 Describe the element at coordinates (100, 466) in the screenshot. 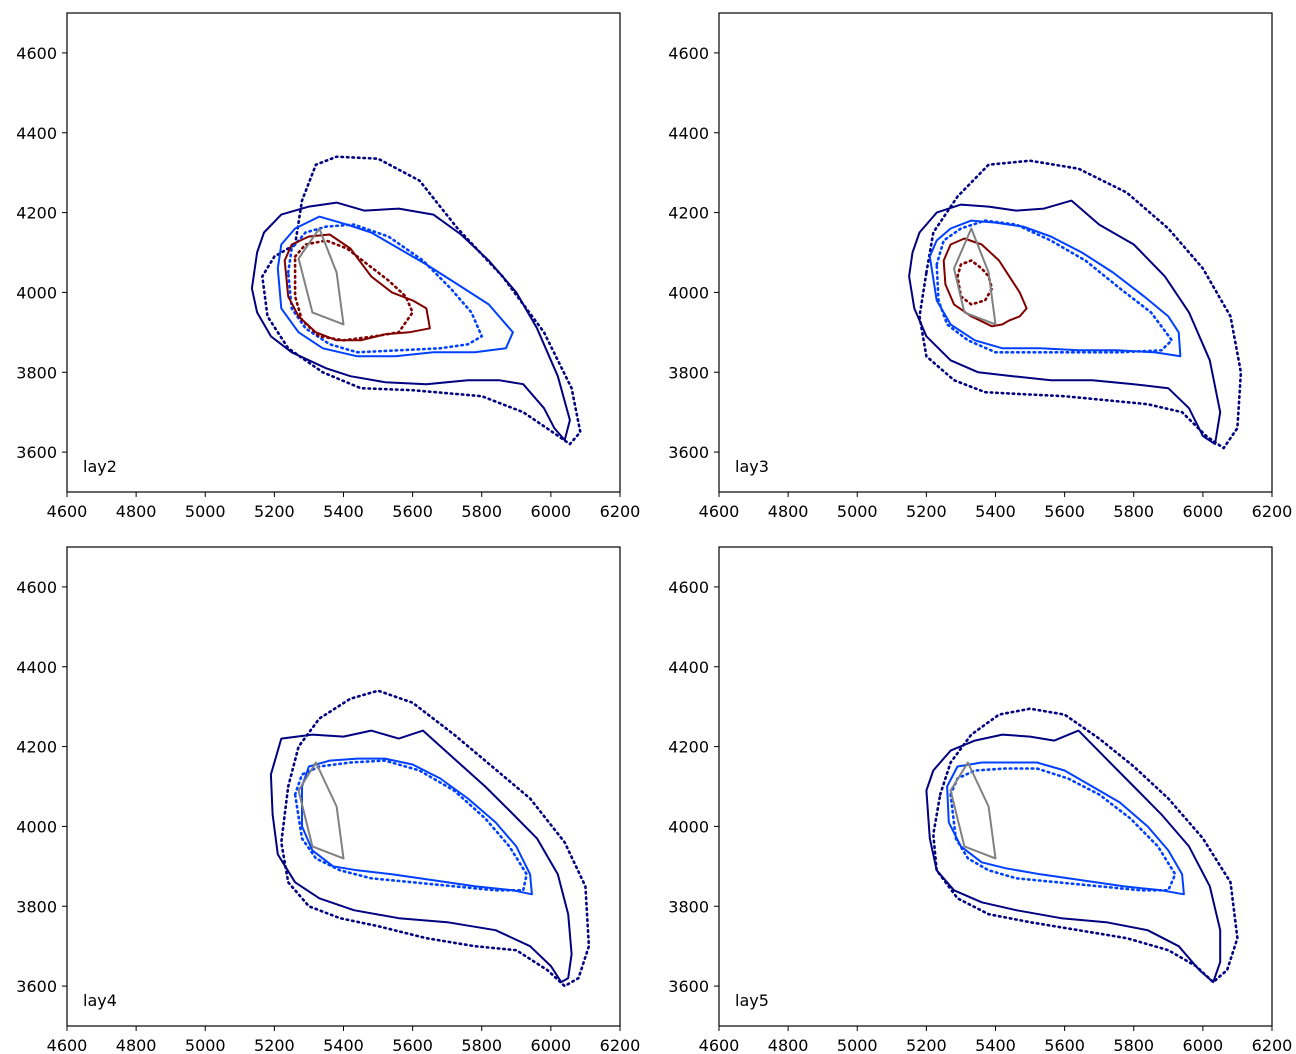

I see `panel-label: lay2` at that location.